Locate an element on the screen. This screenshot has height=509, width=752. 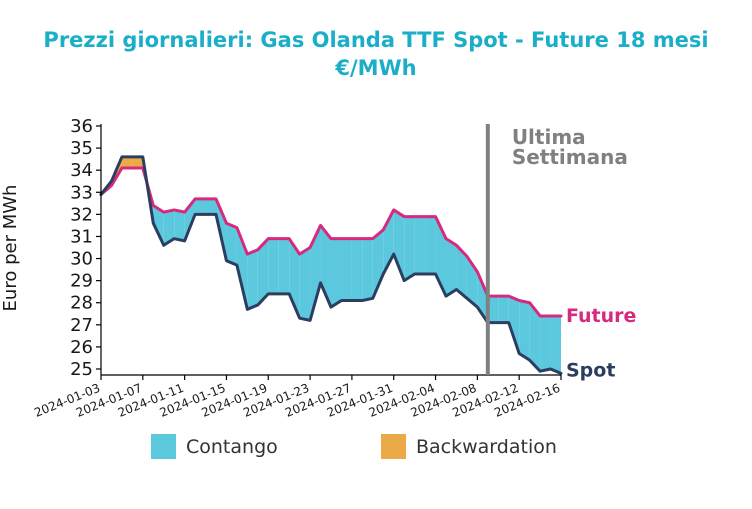
future-end-label: Future is located at coordinates (601, 316).